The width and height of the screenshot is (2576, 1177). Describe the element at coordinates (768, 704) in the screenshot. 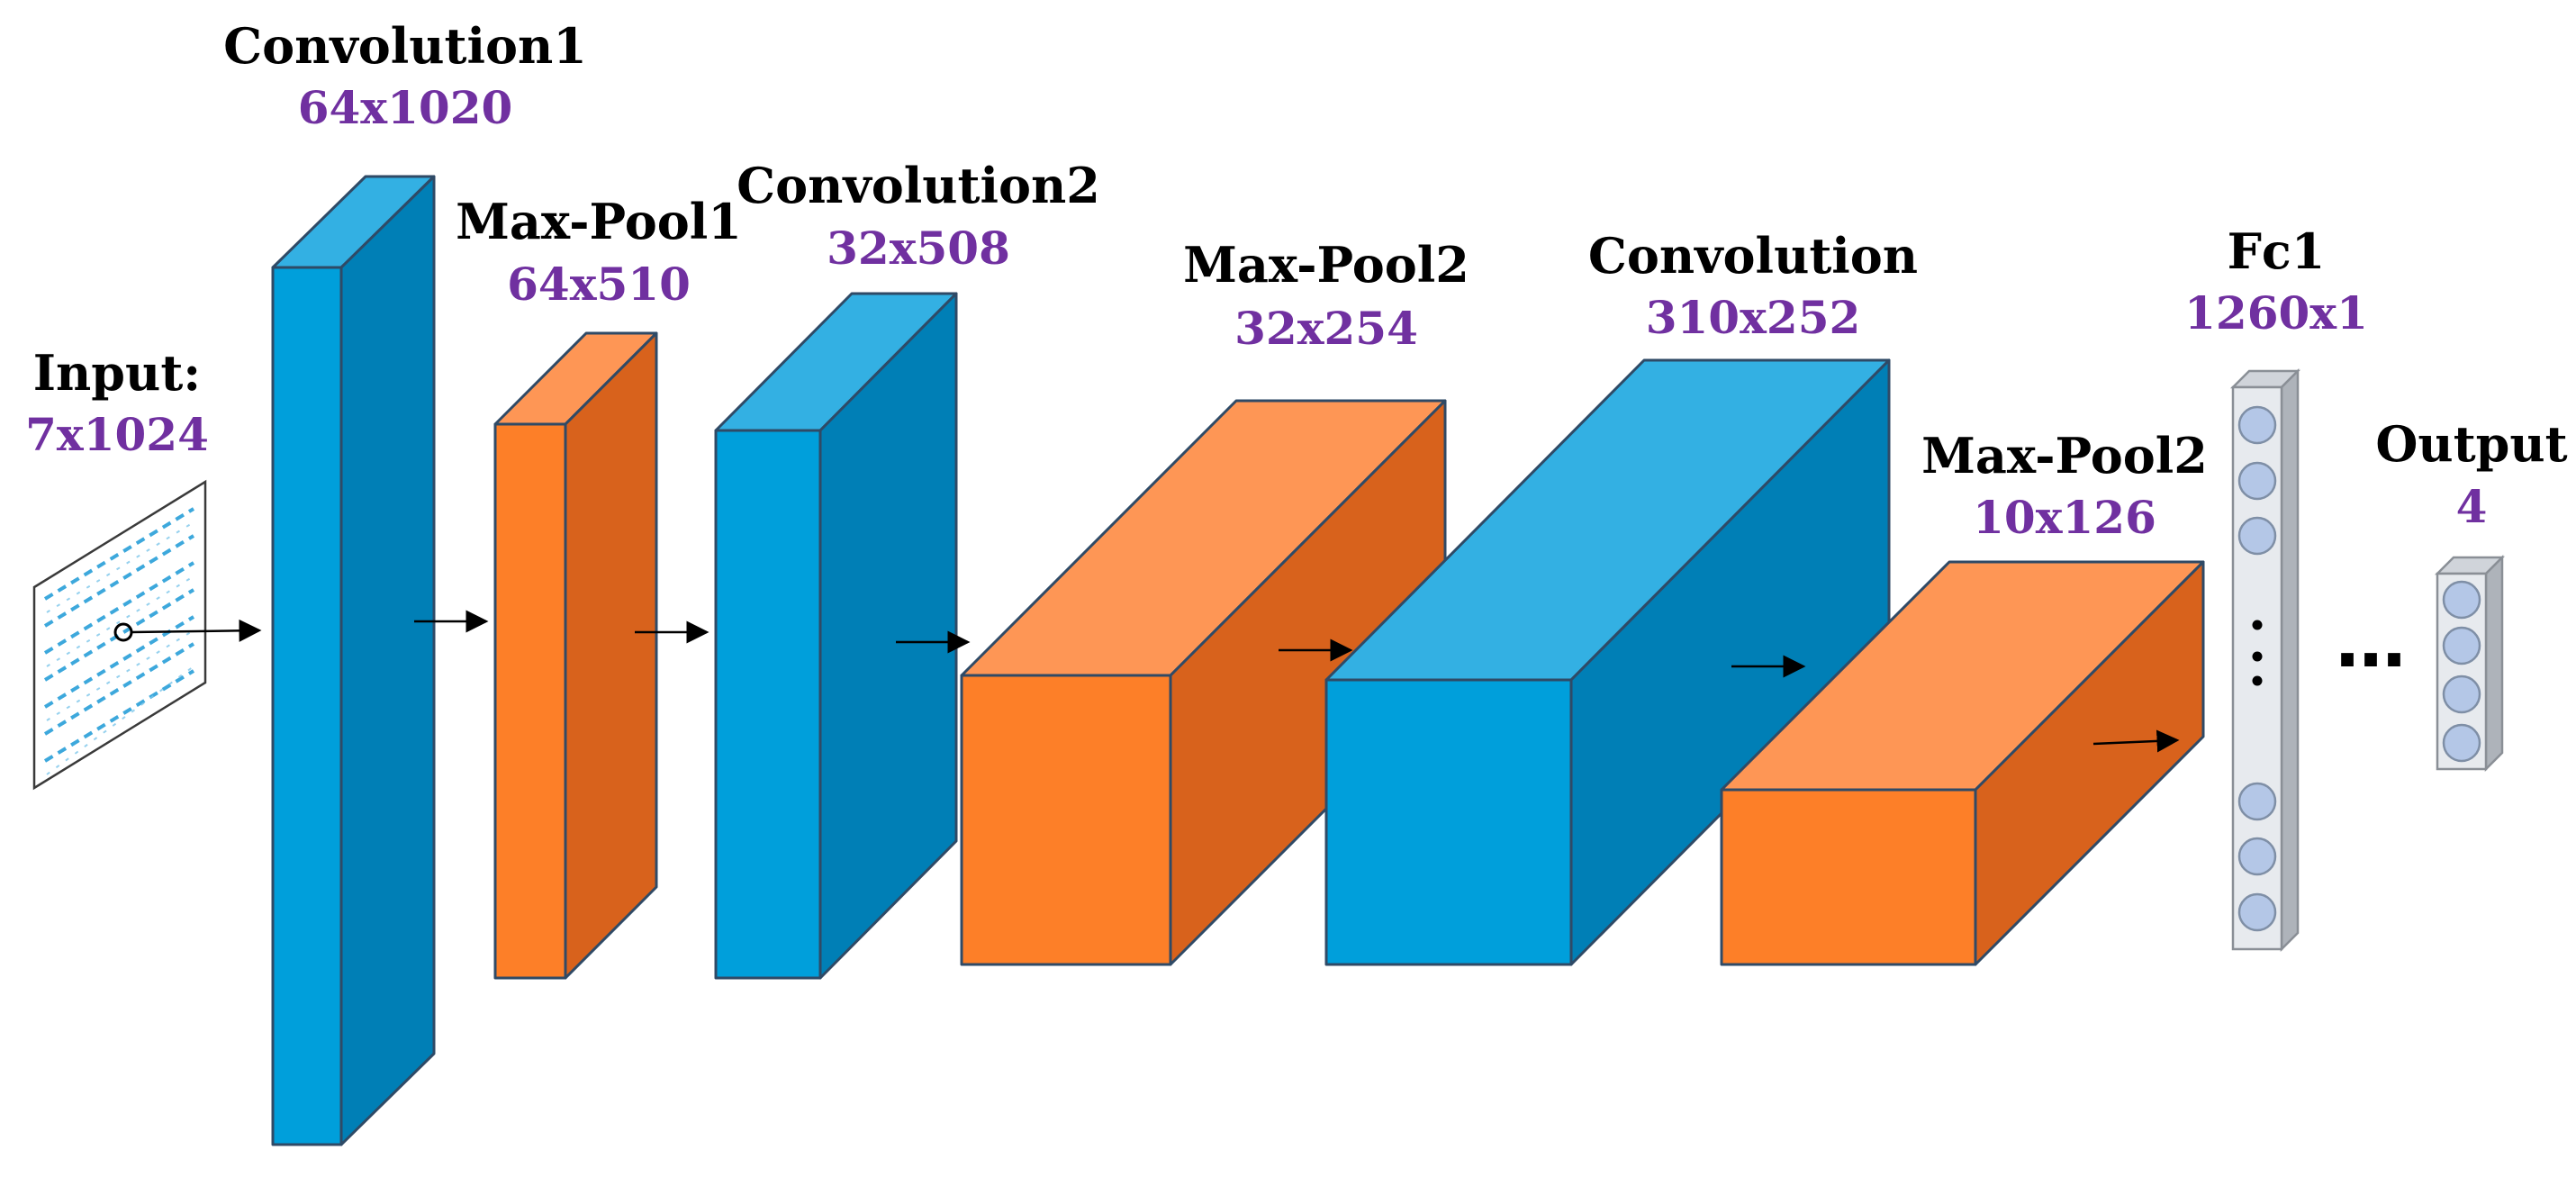

I see `conv2-front-face` at that location.